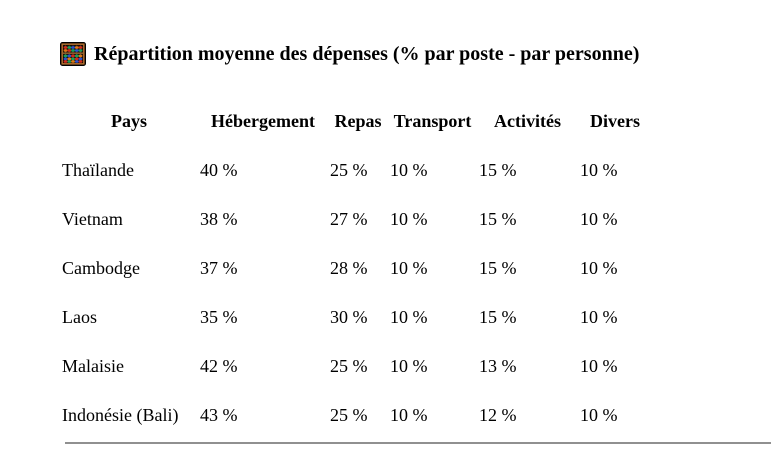 This screenshot has height=449, width=771. Describe the element at coordinates (498, 366) in the screenshot. I see `cell-activites: 13 %` at that location.